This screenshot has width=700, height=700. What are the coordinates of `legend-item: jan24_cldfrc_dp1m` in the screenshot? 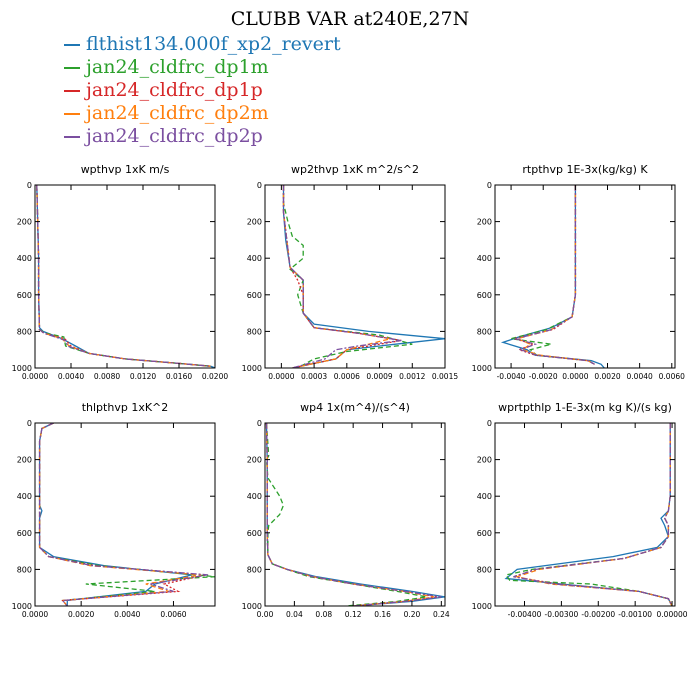 It's located at (202, 67).